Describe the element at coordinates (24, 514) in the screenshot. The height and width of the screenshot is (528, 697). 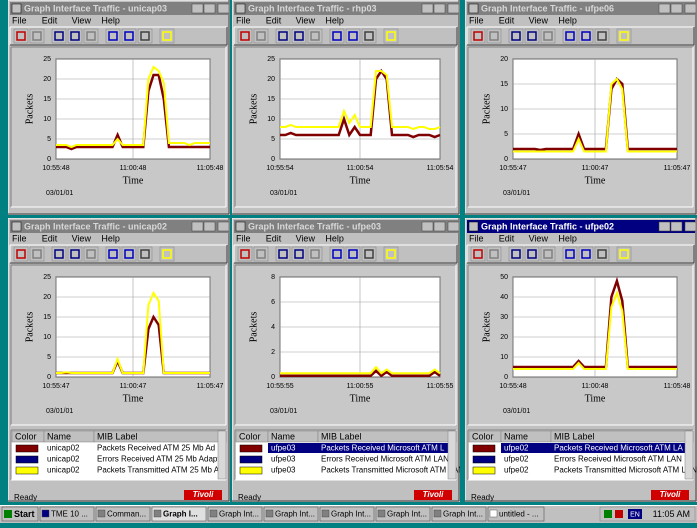
I see `start-label: Start` at that location.